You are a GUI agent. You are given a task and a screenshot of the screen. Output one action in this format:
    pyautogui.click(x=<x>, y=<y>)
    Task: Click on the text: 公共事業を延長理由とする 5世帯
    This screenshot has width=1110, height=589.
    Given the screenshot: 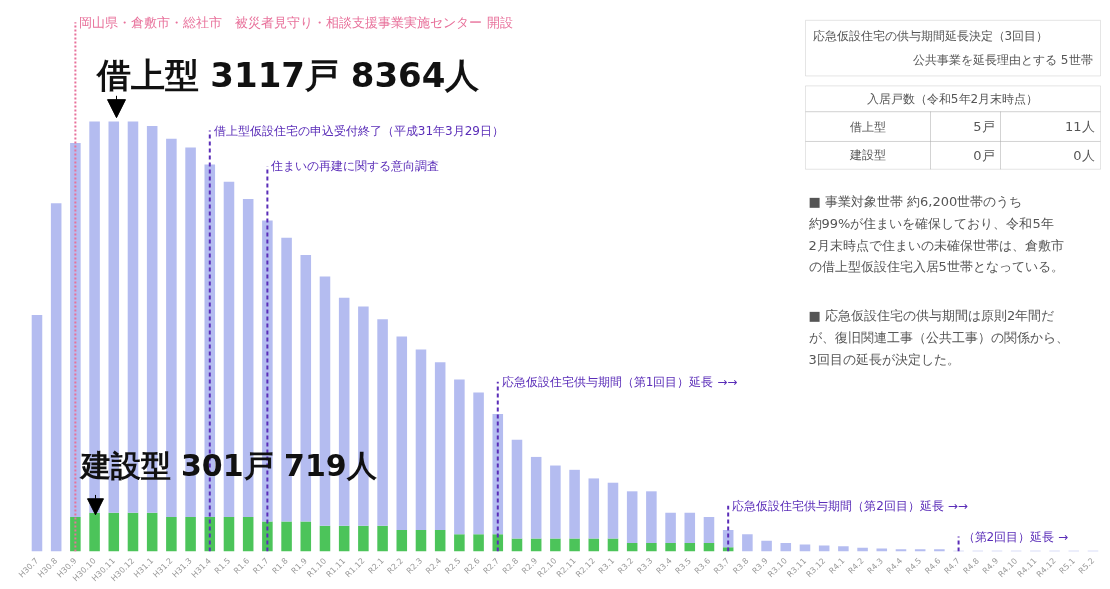 What is the action you would take?
    pyautogui.click(x=1003, y=60)
    